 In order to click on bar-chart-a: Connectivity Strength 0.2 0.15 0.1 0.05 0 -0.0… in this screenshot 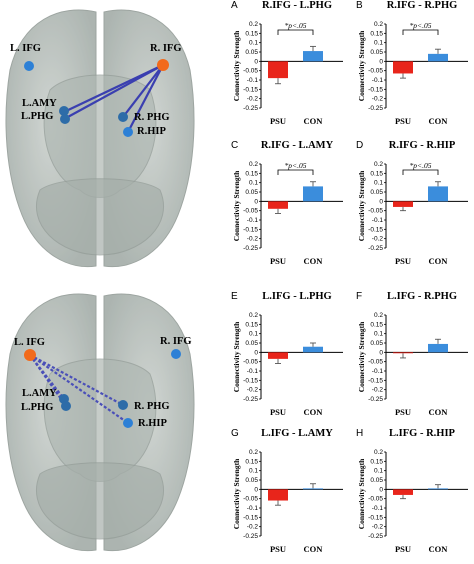, I will do `click(287, 73)`.